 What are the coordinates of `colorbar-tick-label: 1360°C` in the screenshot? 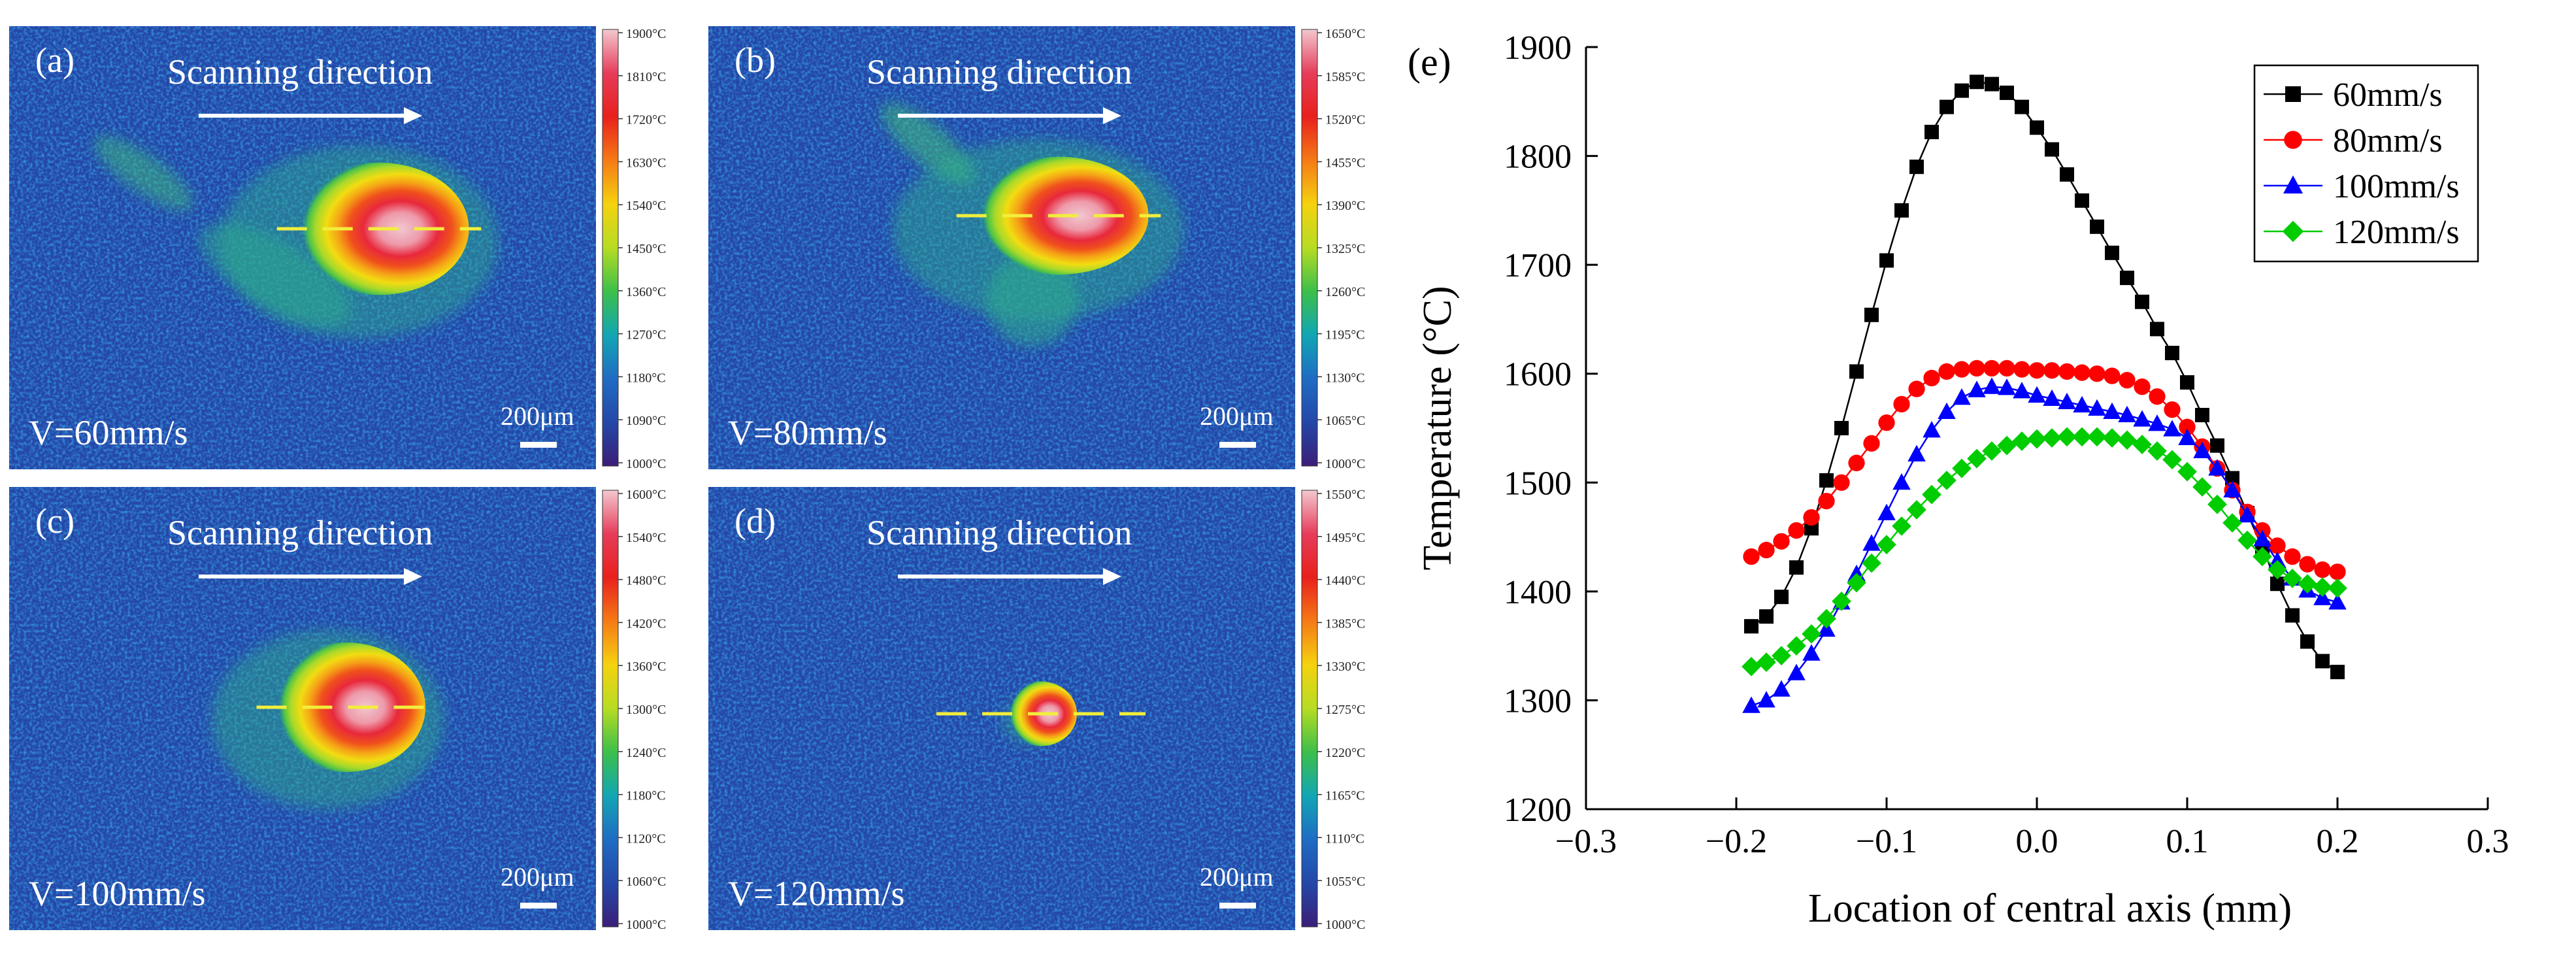 It's located at (646, 667).